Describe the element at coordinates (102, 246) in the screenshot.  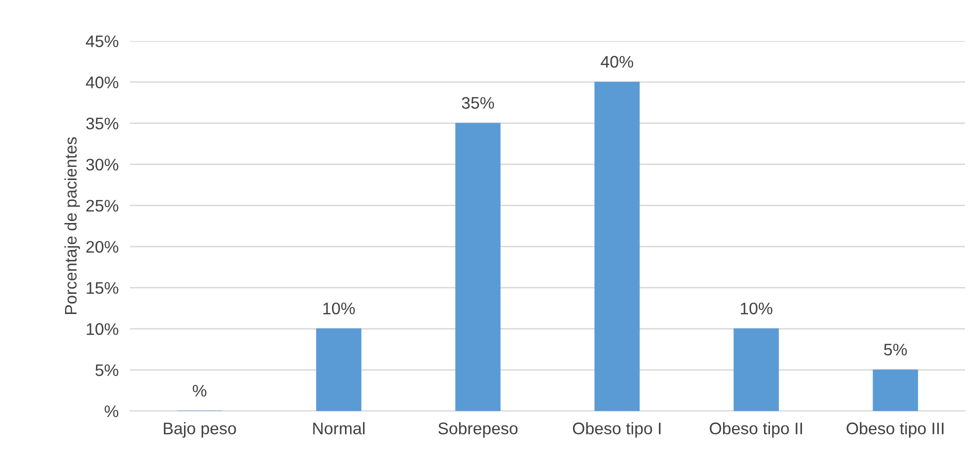
I see `y-tick-label: 20%` at that location.